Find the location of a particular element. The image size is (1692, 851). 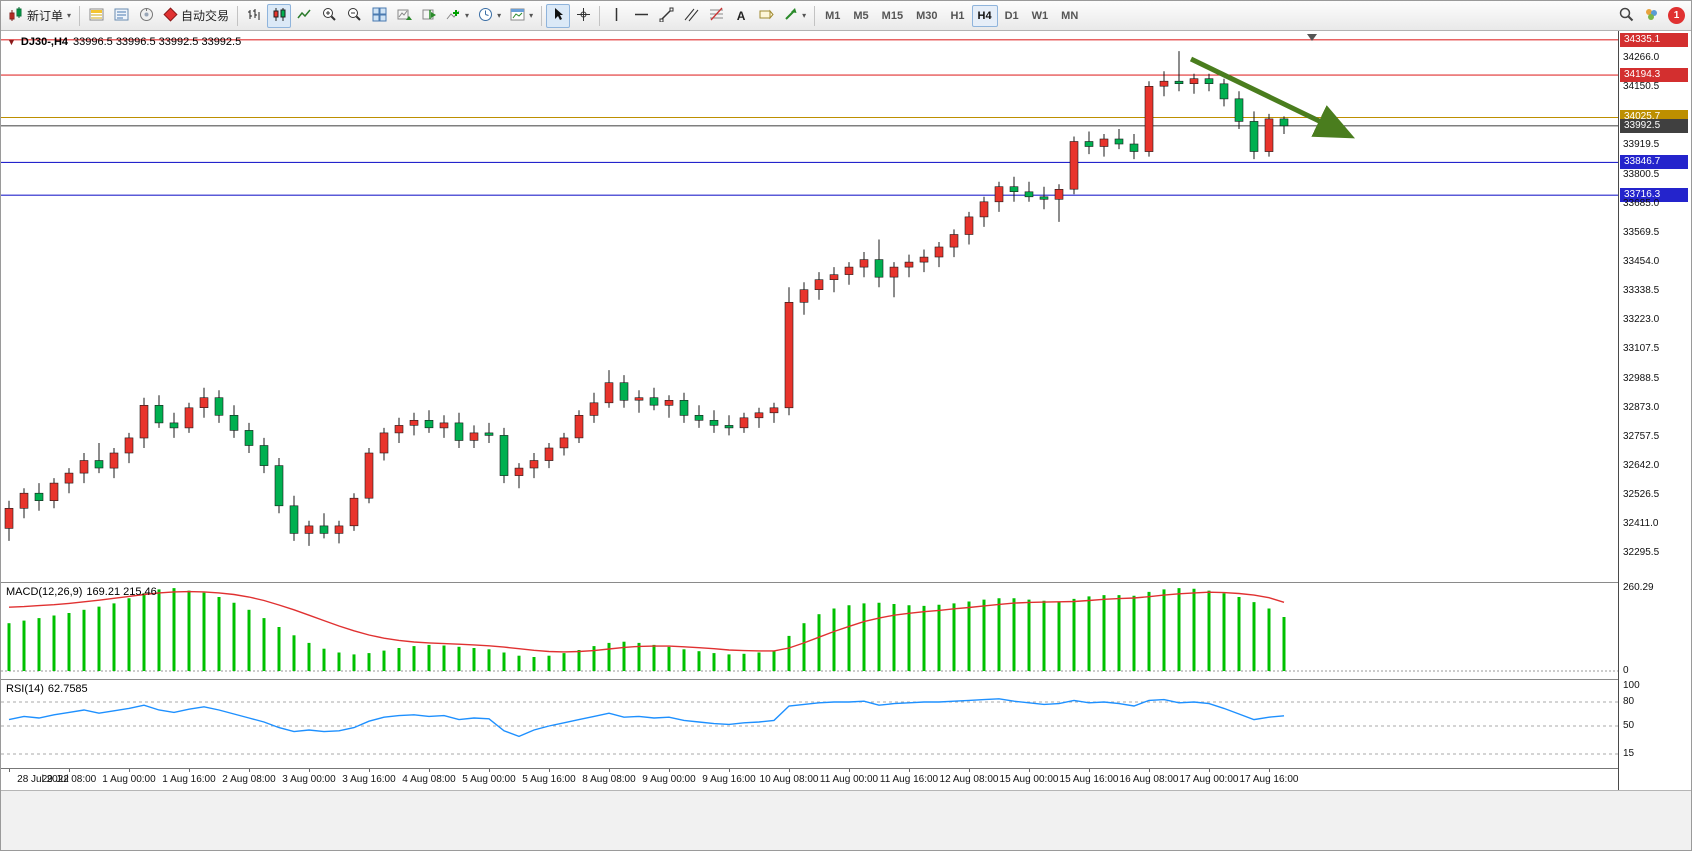

time-label: 9 Aug 16:00 is located at coordinates (729, 779).